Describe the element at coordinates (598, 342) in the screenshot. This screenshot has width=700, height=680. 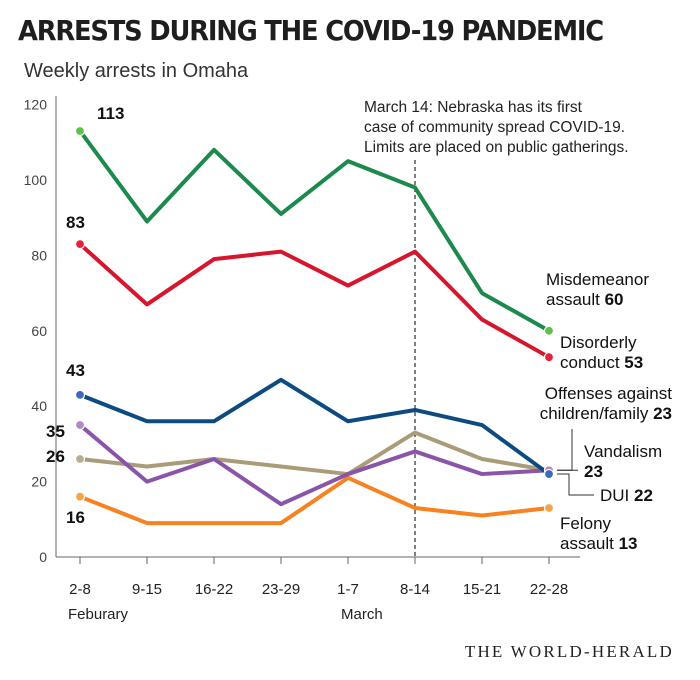
I see `series-end-label: Disorderly` at that location.